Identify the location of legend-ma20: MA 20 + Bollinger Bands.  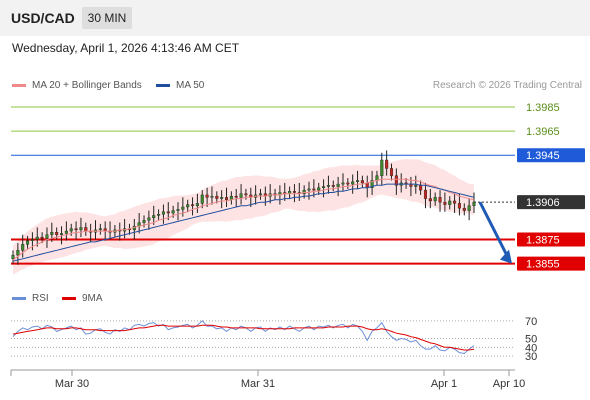
(77, 85).